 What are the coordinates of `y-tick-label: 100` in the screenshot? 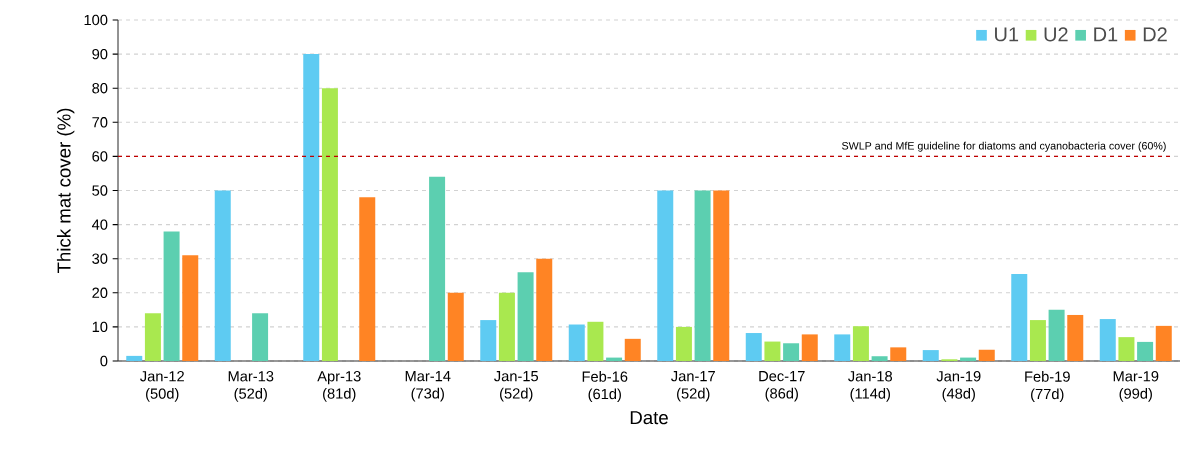 It's located at (96, 20).